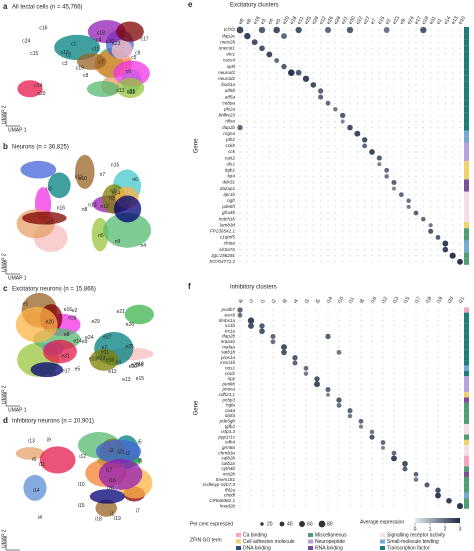  What do you see at coordinates (141, 365) in the screenshot?
I see `cluster-label: e6` at bounding box center [141, 365].